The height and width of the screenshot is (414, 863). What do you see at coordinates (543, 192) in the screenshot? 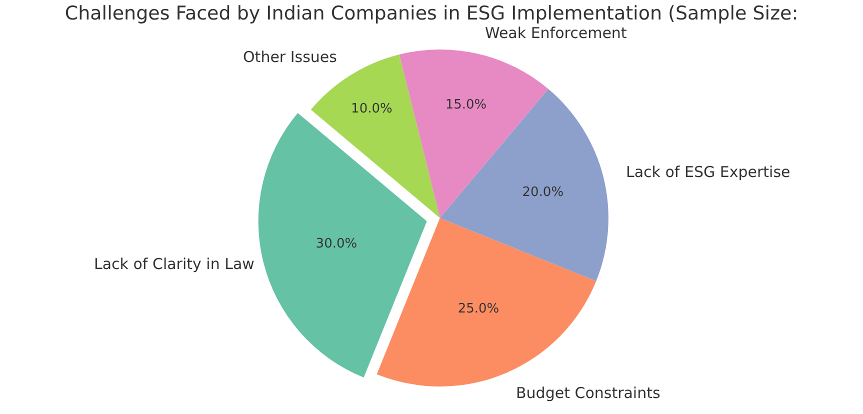
I see `data-label: 20.0%` at bounding box center [543, 192].